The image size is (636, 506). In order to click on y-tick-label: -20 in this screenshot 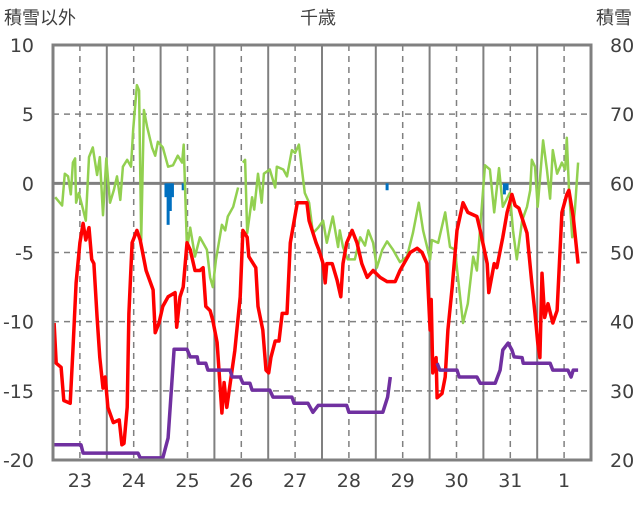, I will do `click(18, 461)`.